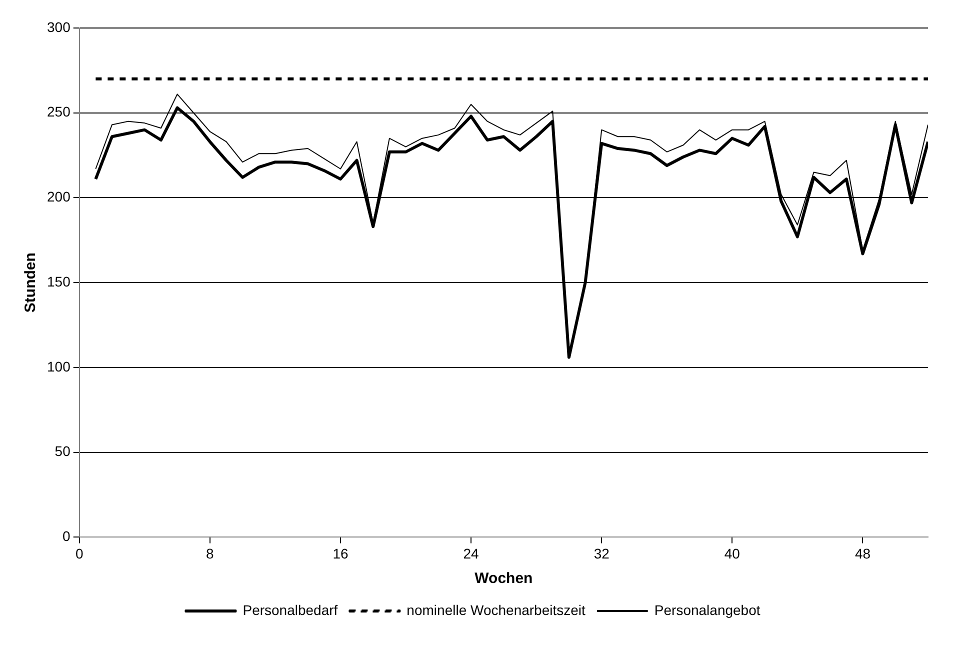 This screenshot has width=967, height=649. What do you see at coordinates (210, 553) in the screenshot?
I see `x-tick-label: 8` at bounding box center [210, 553].